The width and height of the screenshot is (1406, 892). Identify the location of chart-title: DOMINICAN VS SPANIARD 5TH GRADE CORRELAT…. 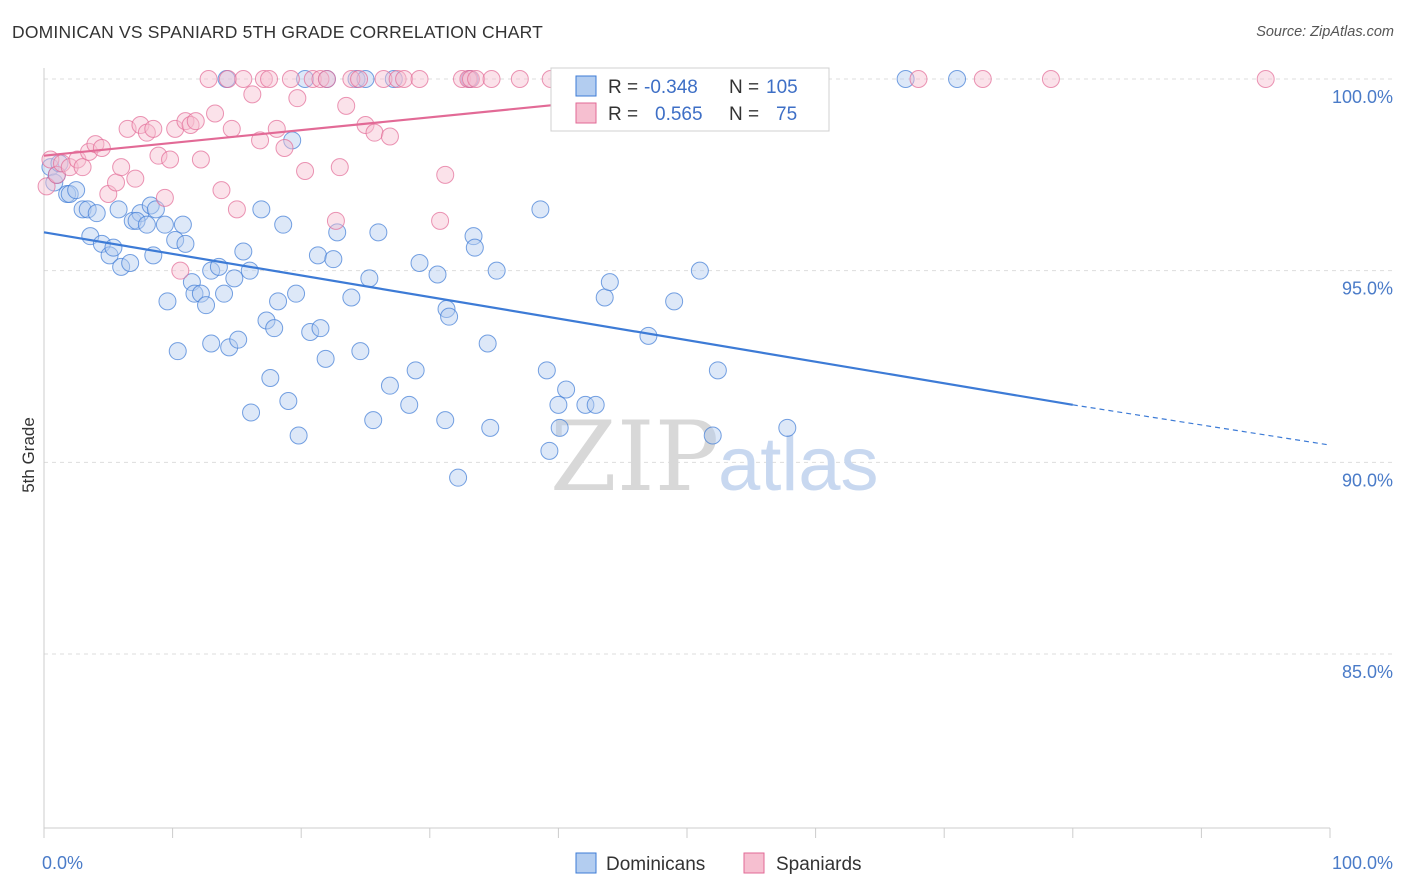
(277, 32).